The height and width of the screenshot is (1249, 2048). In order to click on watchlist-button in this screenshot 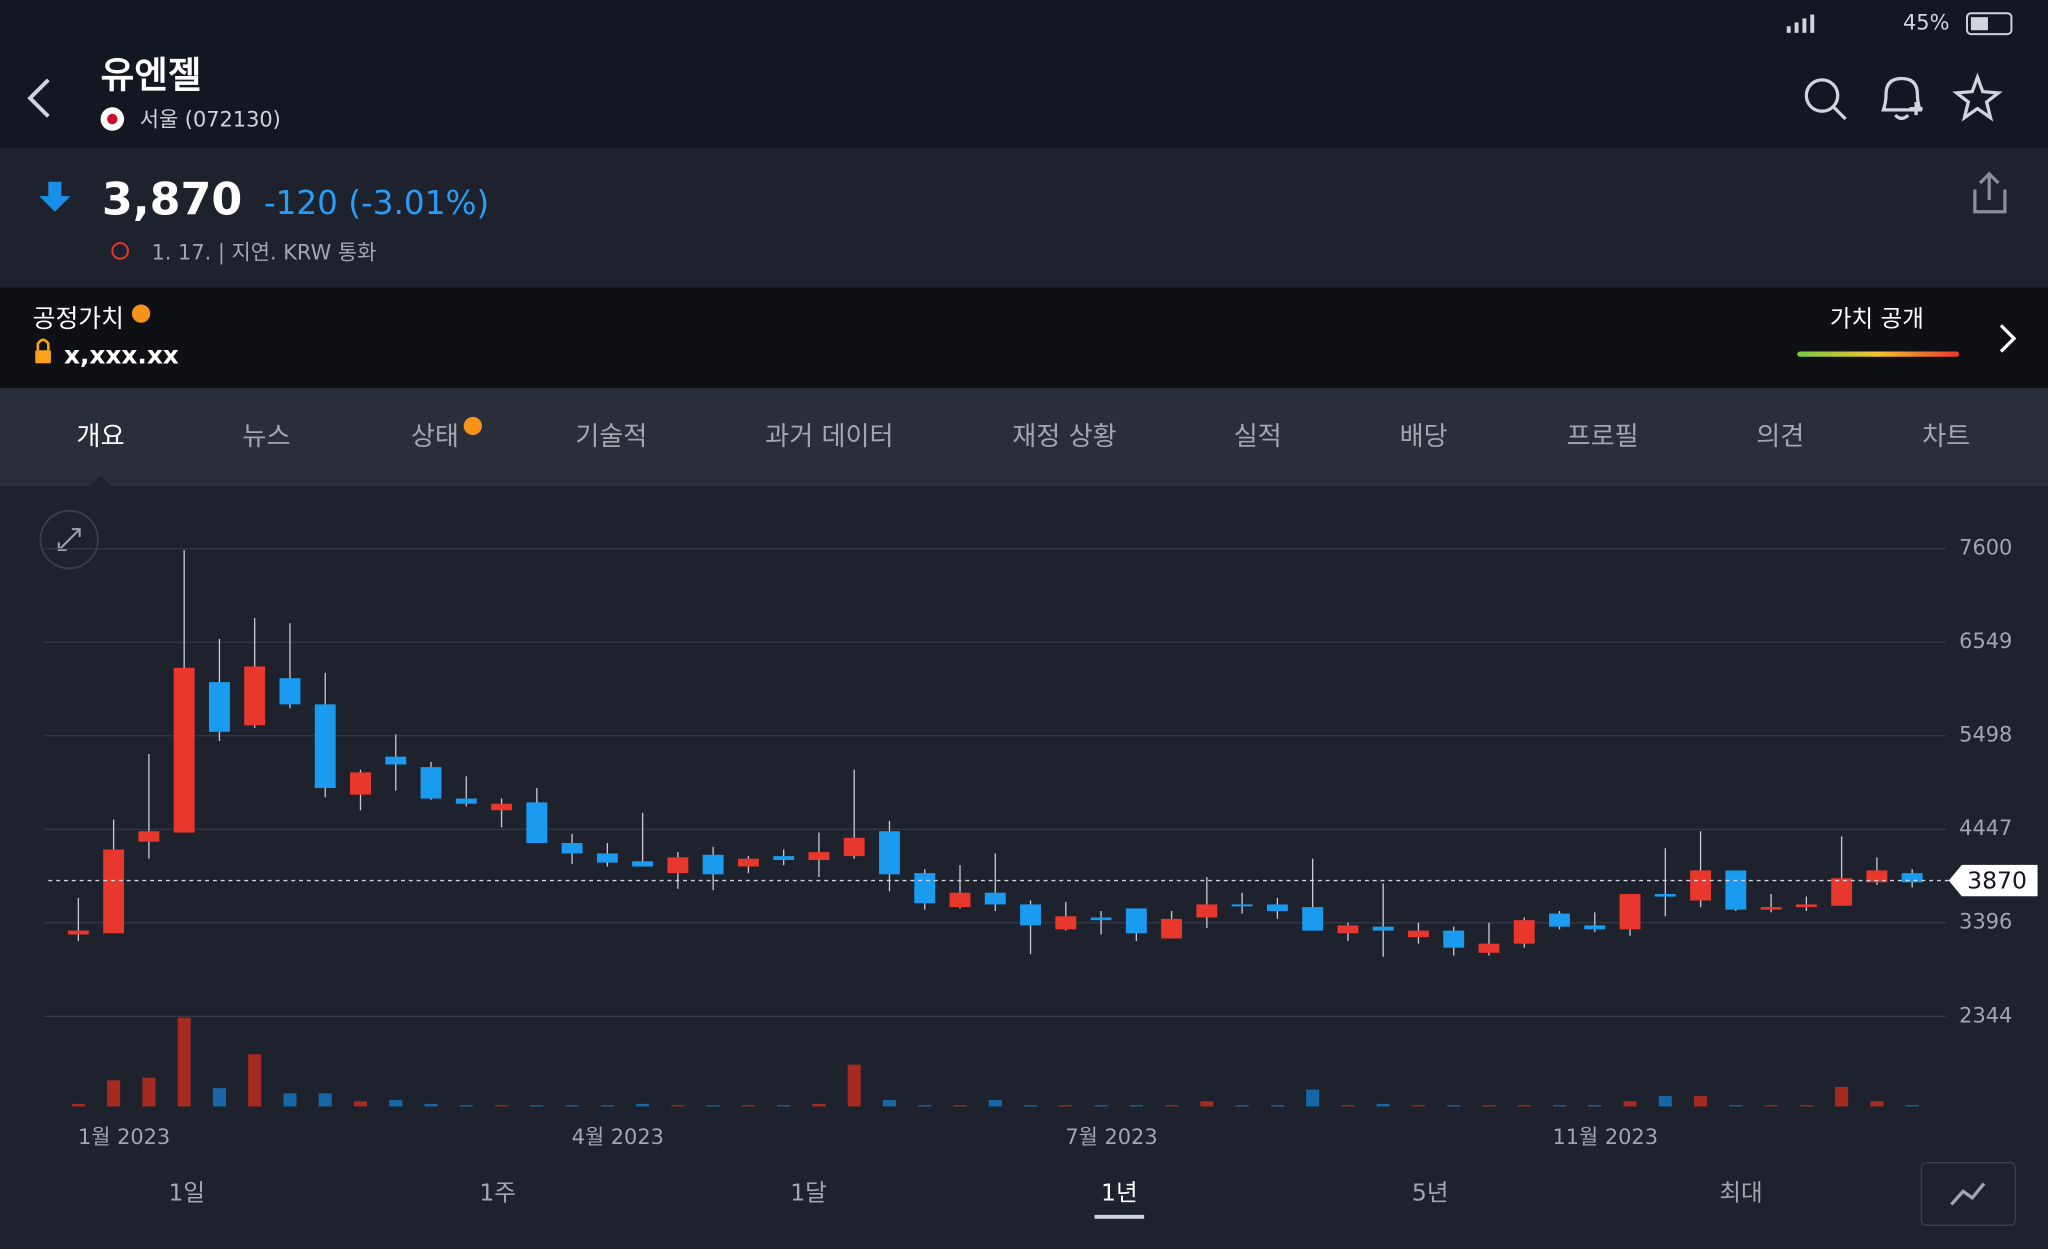, I will do `click(1977, 97)`.